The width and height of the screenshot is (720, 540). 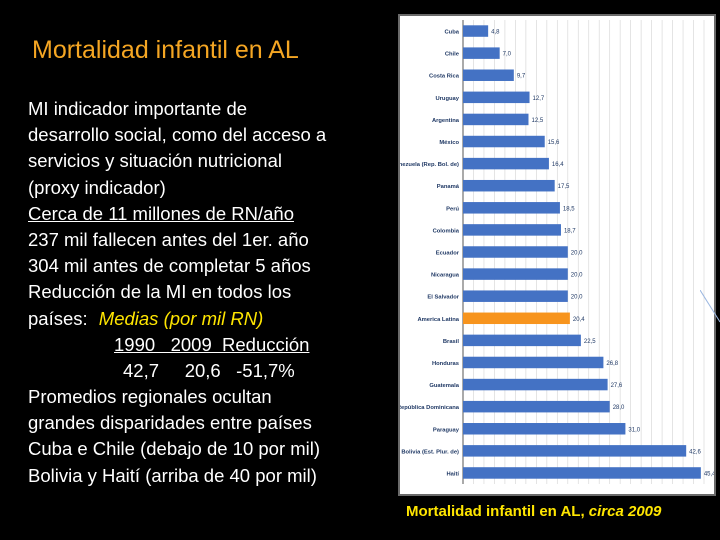 What do you see at coordinates (445, 364) in the screenshot?
I see `category-label: Honduras` at bounding box center [445, 364].